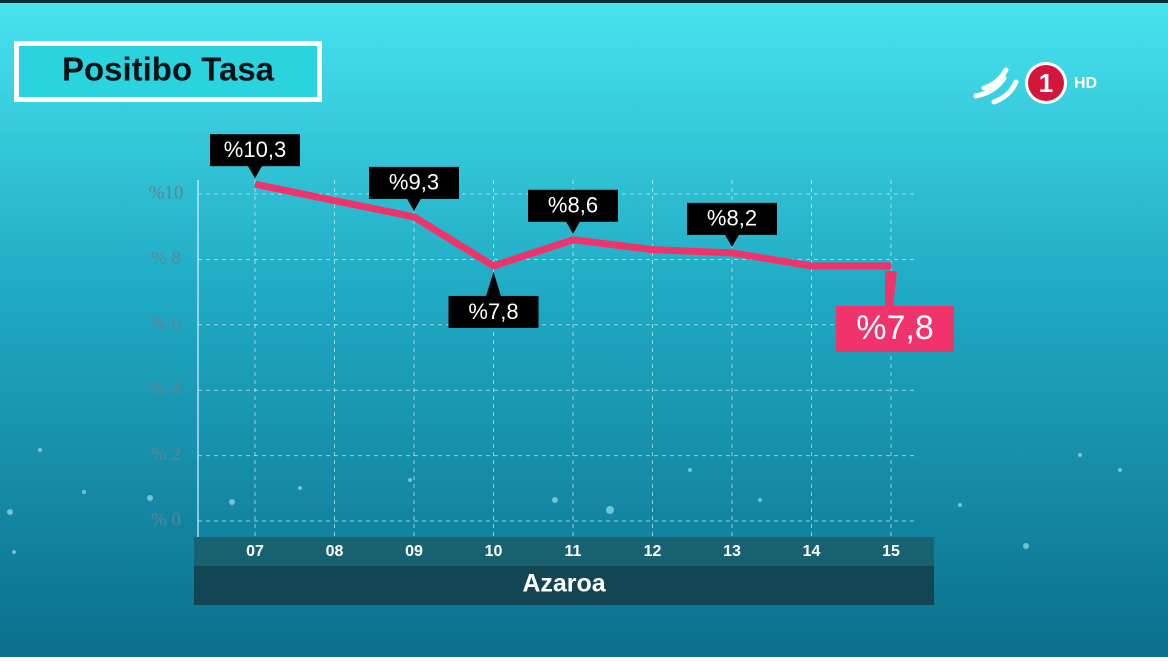 The height and width of the screenshot is (662, 1168). I want to click on x-tick-label: 09, so click(414, 551).